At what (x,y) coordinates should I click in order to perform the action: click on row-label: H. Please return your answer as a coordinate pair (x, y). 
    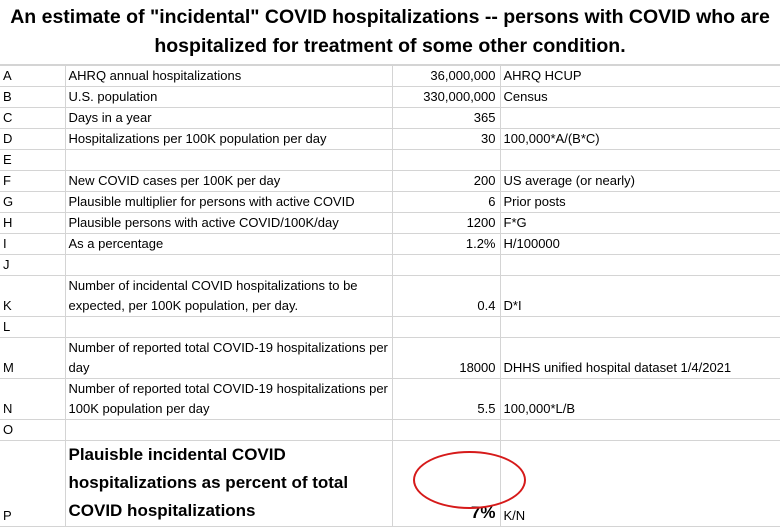
    Looking at the image, I should click on (33, 223).